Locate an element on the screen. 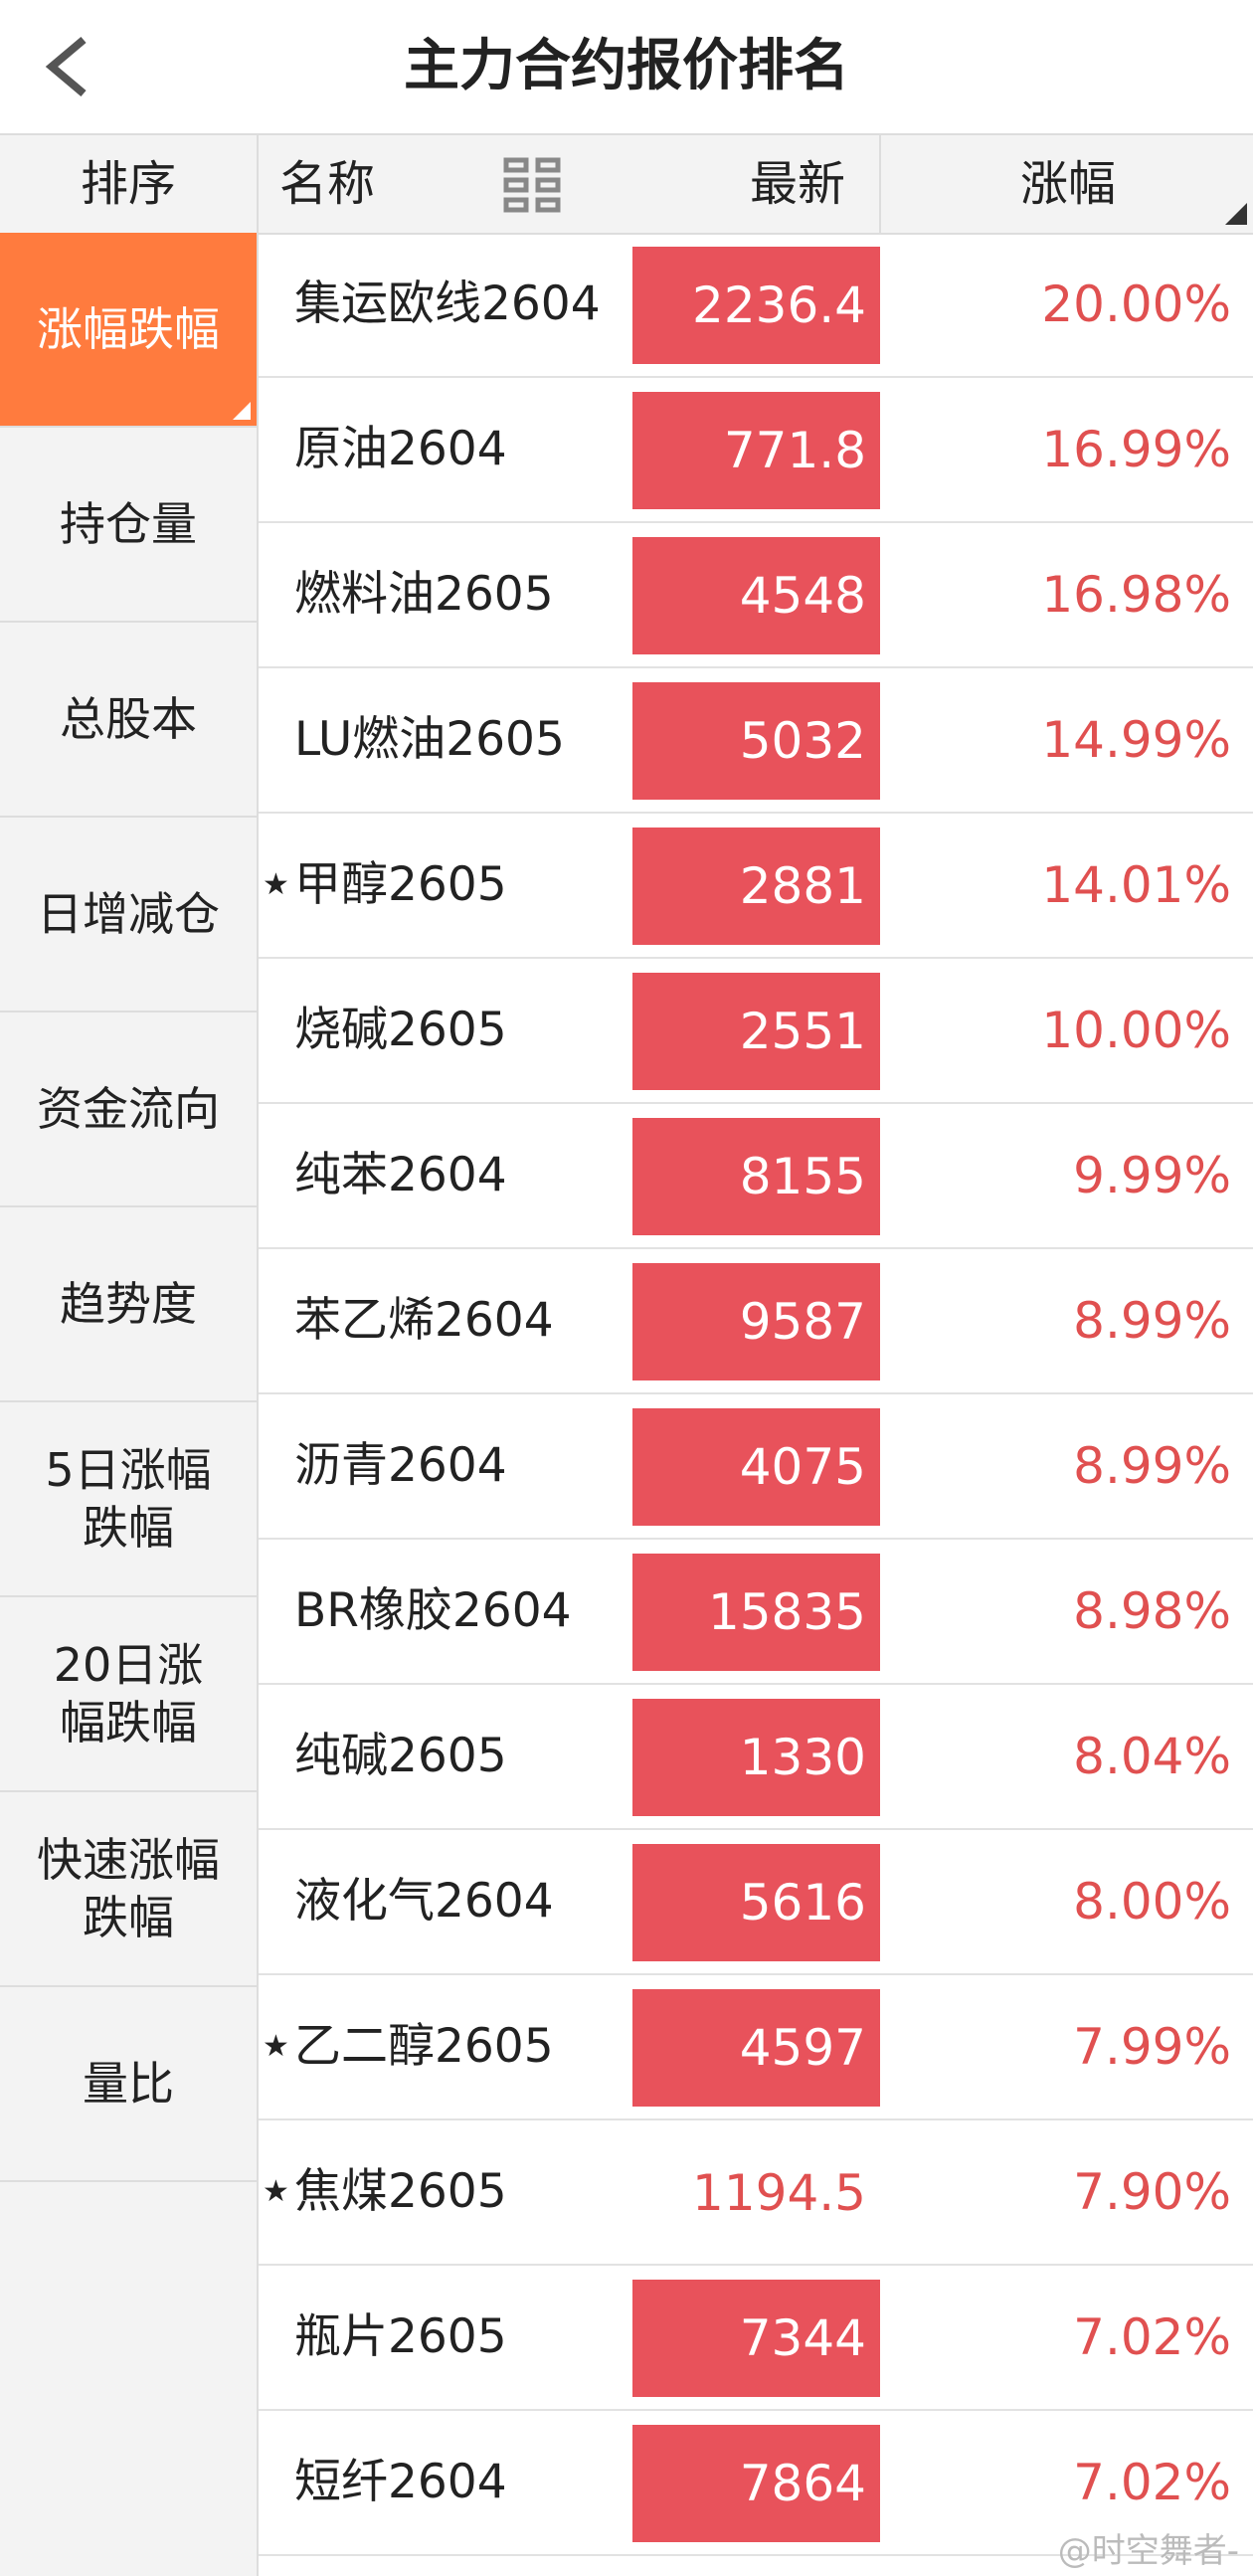  table-row: 瓶片2605 7344 7.02% is located at coordinates (756, 2338).